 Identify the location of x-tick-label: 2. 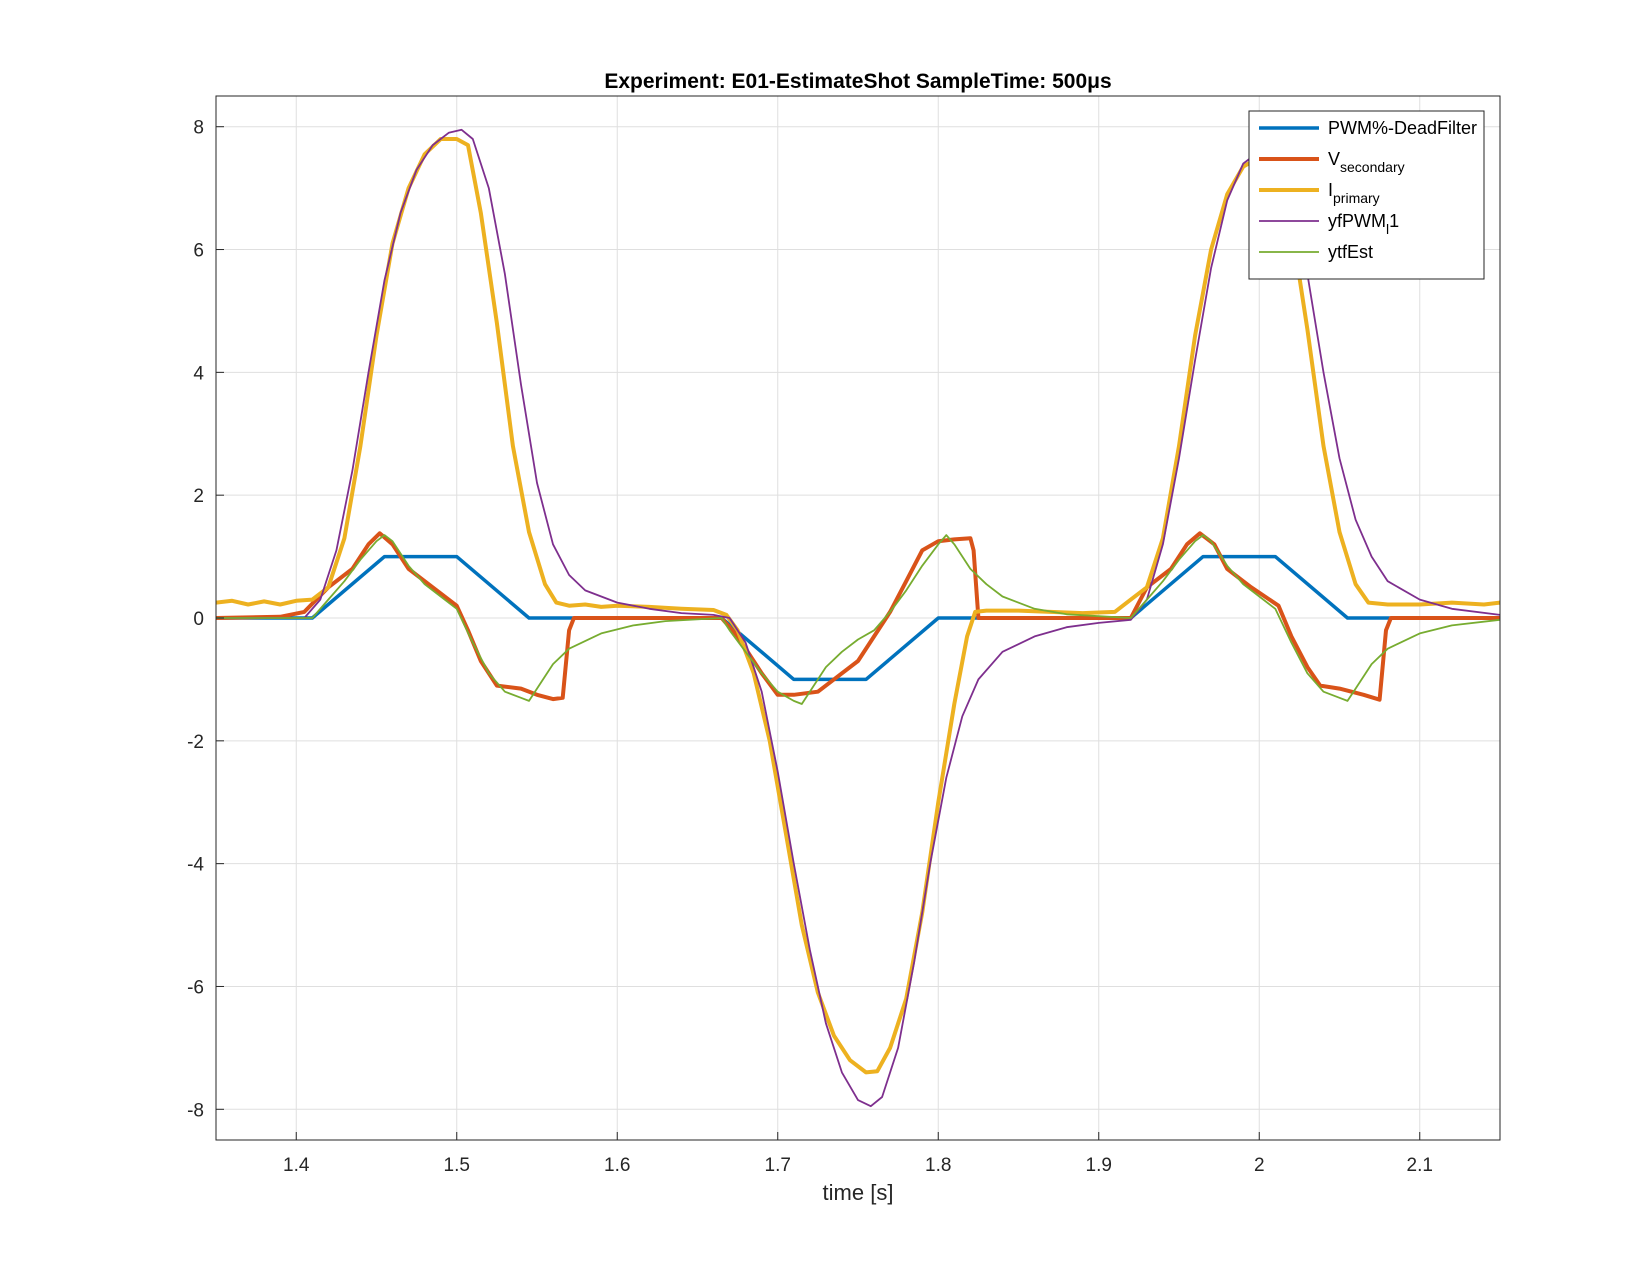
(1259, 1165).